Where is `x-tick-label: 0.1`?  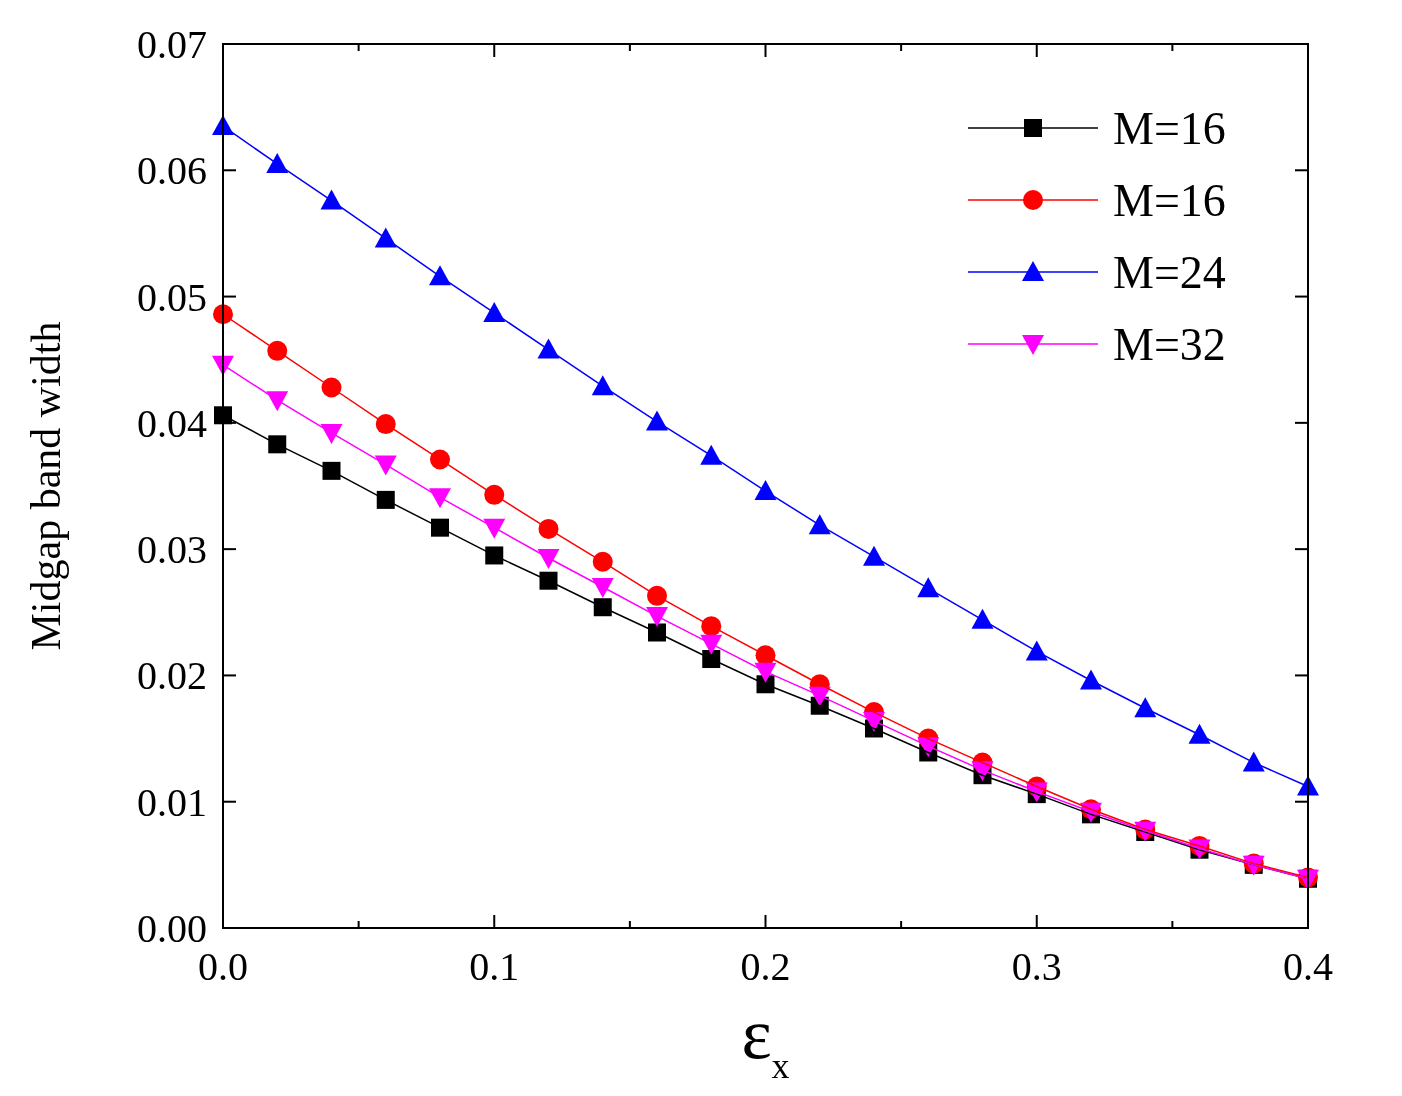
x-tick-label: 0.1 is located at coordinates (494, 966).